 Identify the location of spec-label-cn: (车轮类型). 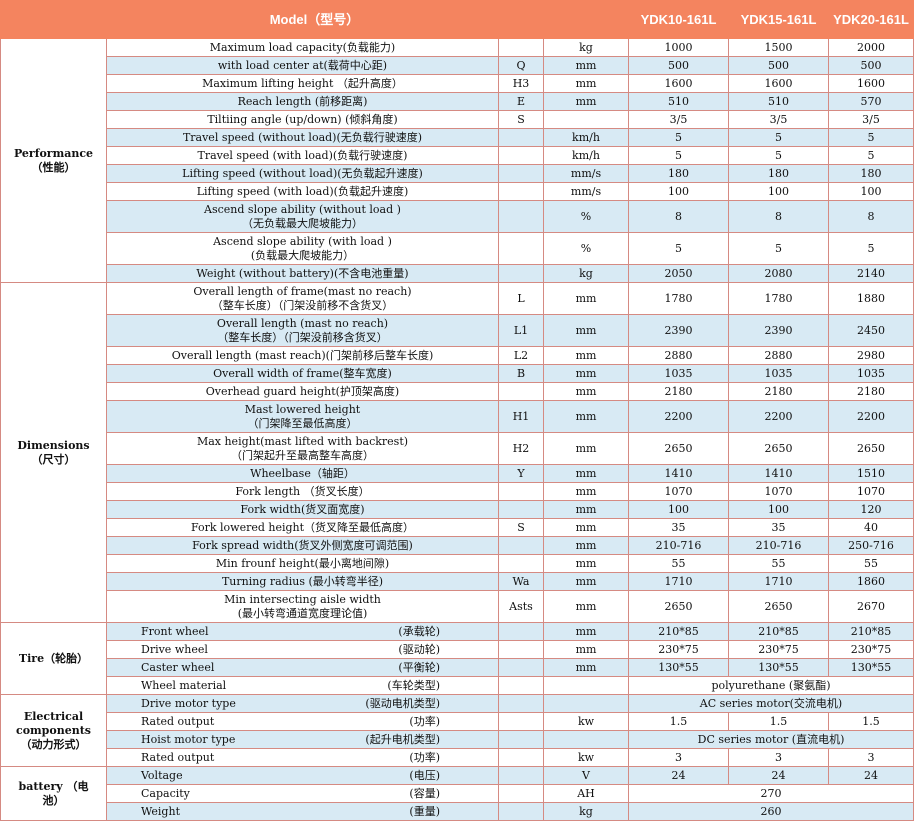
(413, 685).